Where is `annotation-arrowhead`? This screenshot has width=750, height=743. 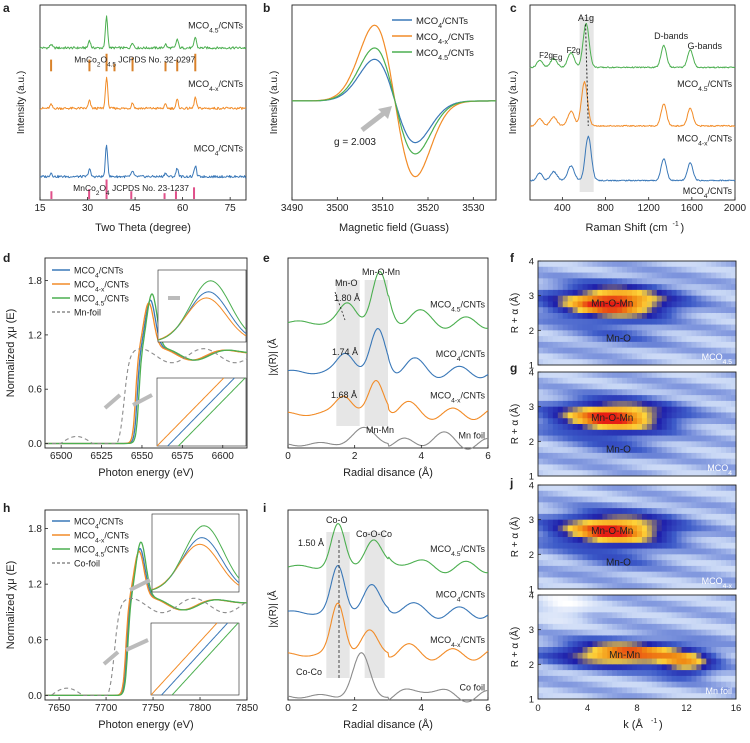 annotation-arrowhead is located at coordinates (385, 112).